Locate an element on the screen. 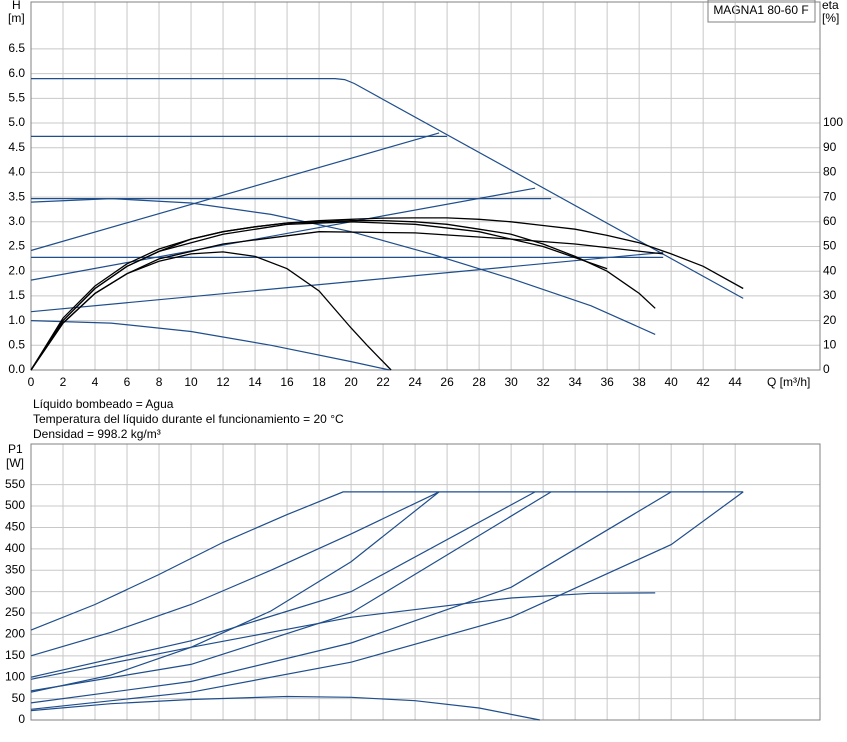  y-tick-label: 2.5 is located at coordinates (16, 246).